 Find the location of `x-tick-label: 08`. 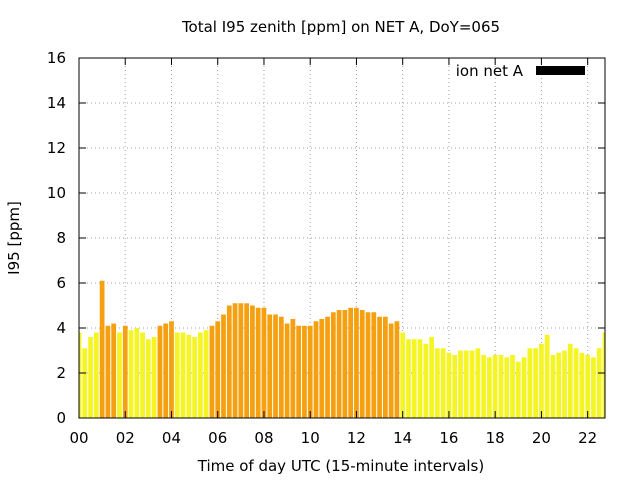

x-tick-label: 08 is located at coordinates (263, 438).